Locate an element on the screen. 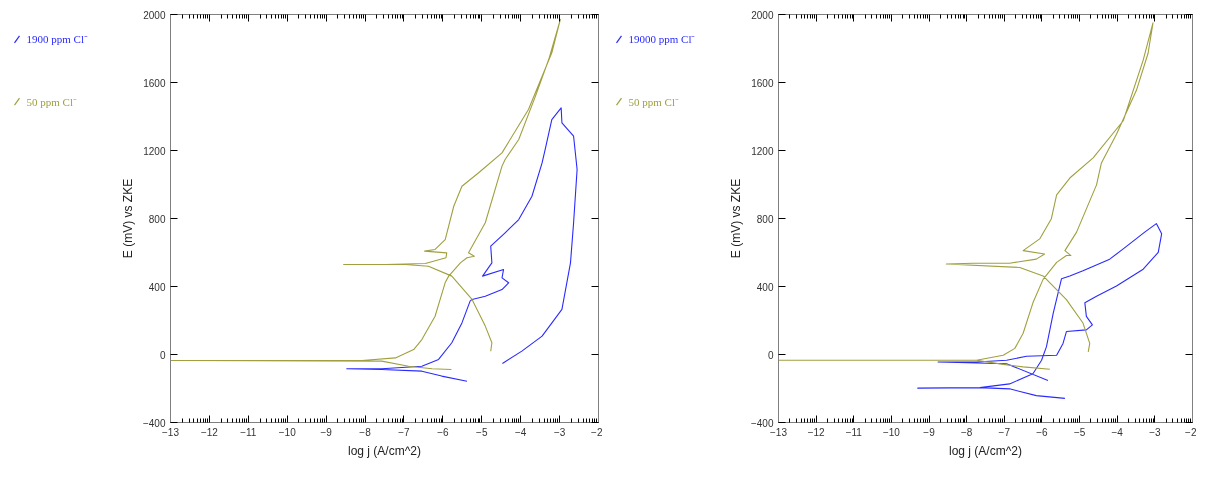 The height and width of the screenshot is (477, 1208). legend-label: 19000 ppm Cl⁻ is located at coordinates (662, 39).